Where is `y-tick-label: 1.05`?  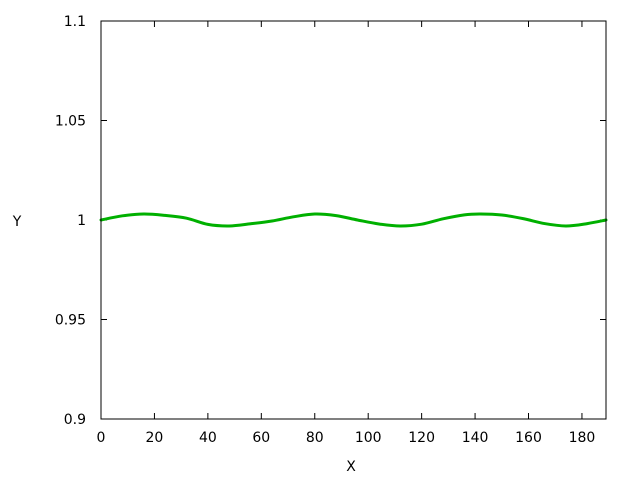 y-tick-label: 1.05 is located at coordinates (70, 122).